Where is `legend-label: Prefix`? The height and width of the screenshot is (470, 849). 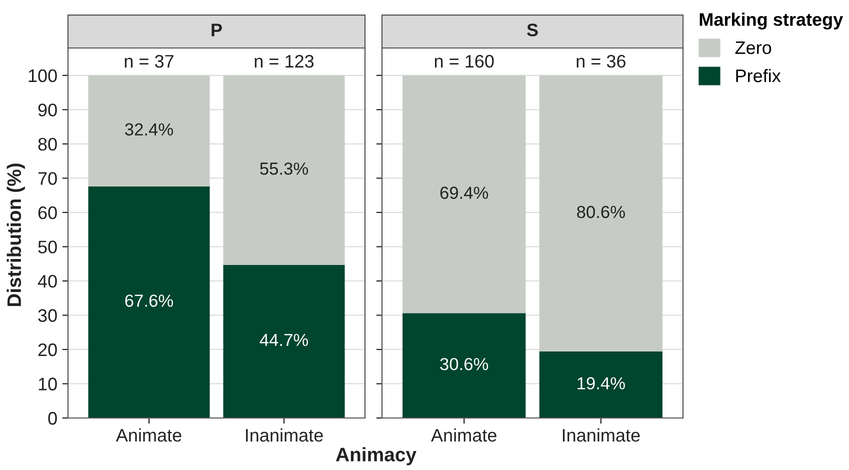
legend-label: Prefix is located at coordinates (758, 75).